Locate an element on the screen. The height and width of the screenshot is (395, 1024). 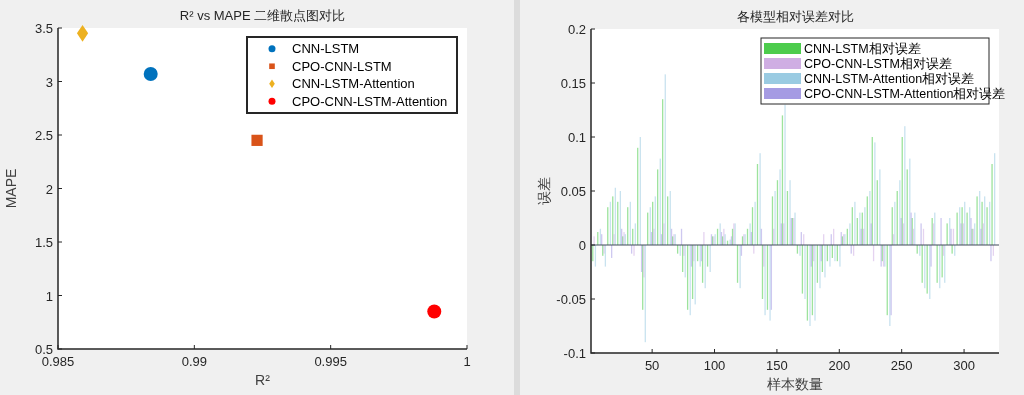
legend-label: CNN-LSTM-Attention is located at coordinates (353, 84).